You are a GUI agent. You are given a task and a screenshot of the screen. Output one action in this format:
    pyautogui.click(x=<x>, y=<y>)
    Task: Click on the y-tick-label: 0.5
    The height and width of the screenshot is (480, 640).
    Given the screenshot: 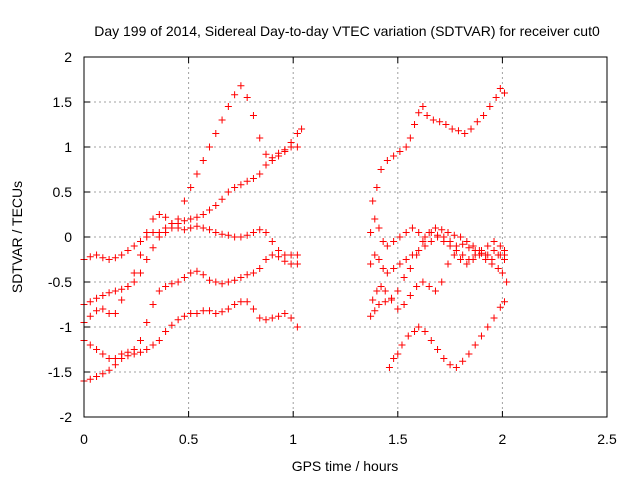 What is the action you would take?
    pyautogui.click(x=63, y=192)
    